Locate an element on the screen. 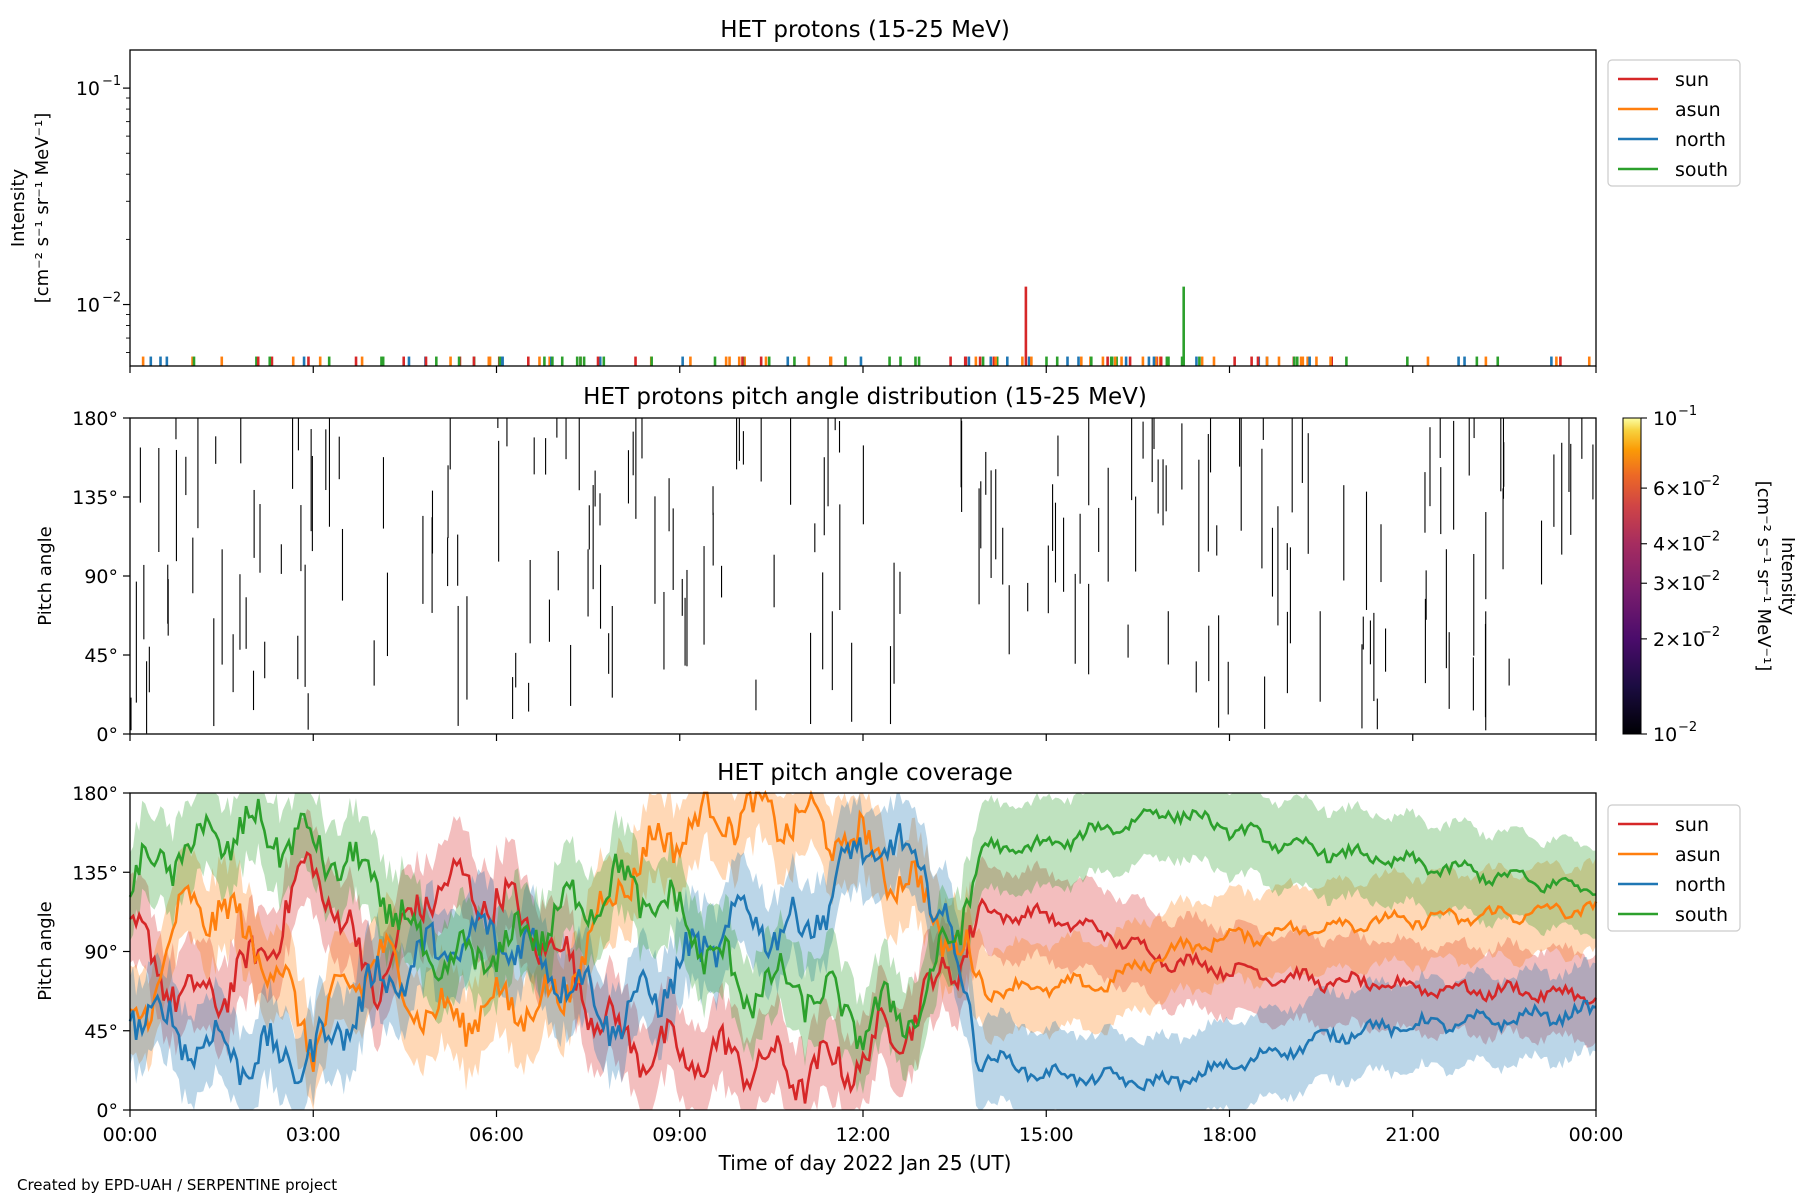 Image resolution: width=1800 pixels, height=1204 pixels. panel3-legend: sun asun north south is located at coordinates (1674, 868).